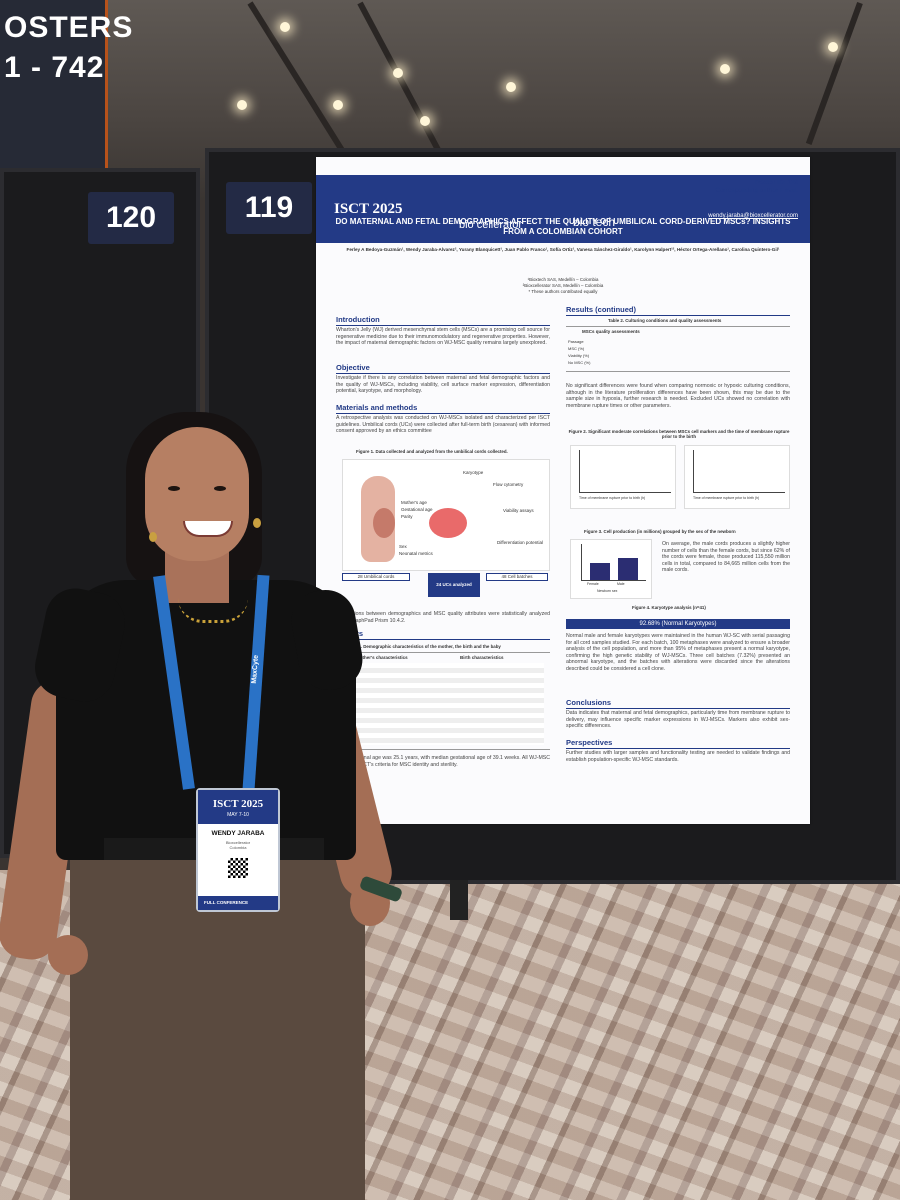  What do you see at coordinates (403, 546) in the screenshot?
I see `label-sex: Sex` at bounding box center [403, 546].